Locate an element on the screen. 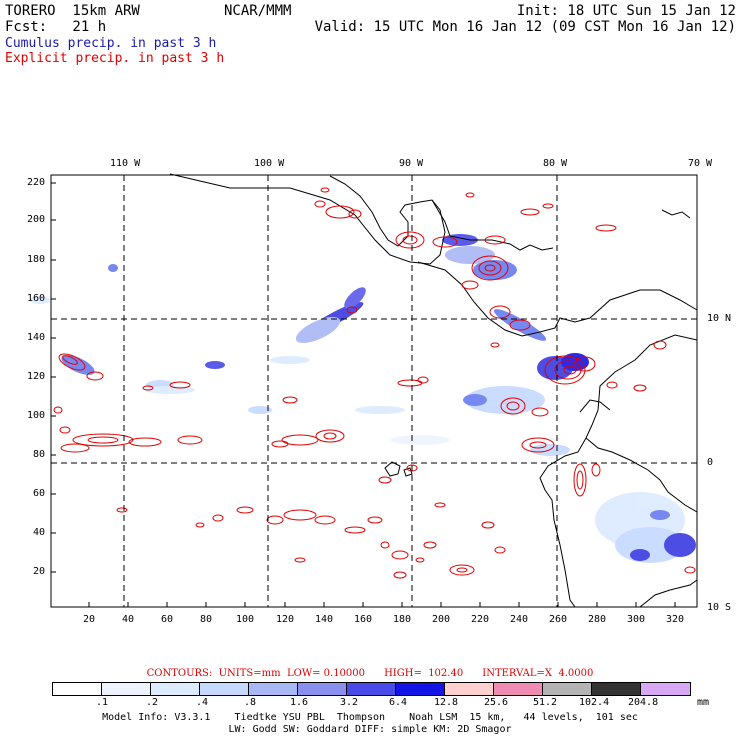 The image size is (740, 740). y-tick: 160 is located at coordinates (36, 298).